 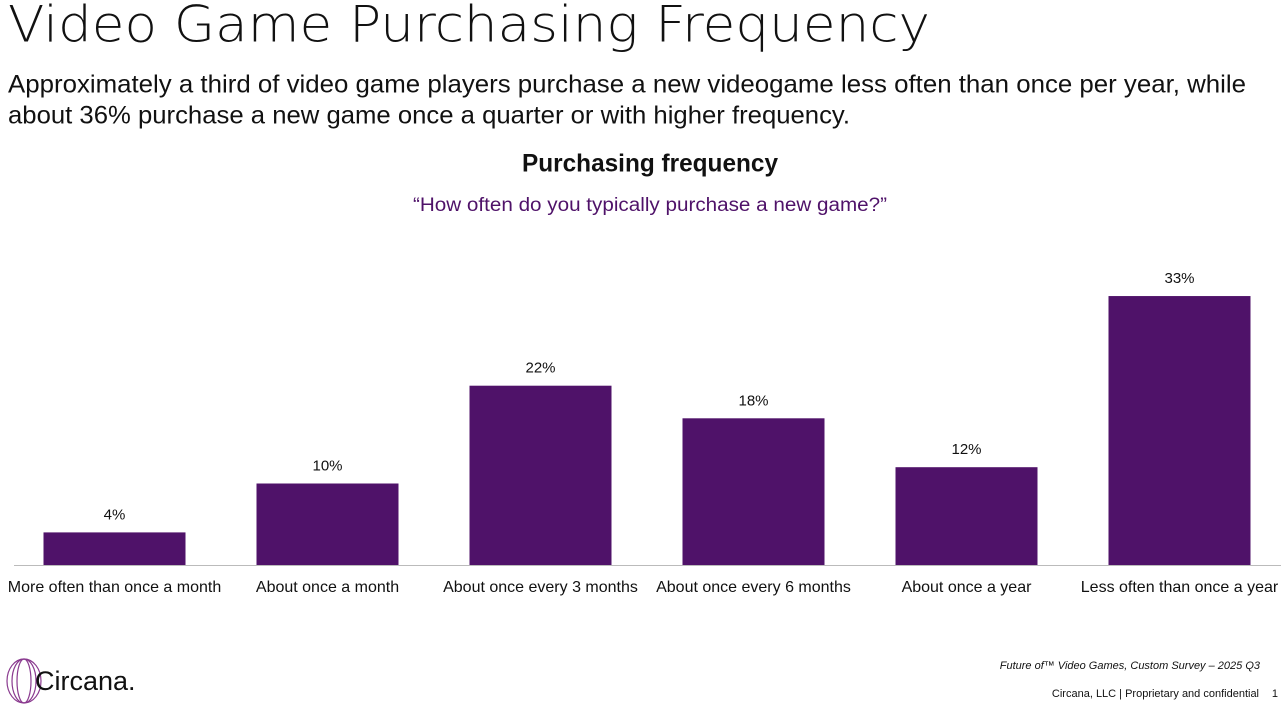 What do you see at coordinates (85, 681) in the screenshot?
I see `logo-text: Circana.` at bounding box center [85, 681].